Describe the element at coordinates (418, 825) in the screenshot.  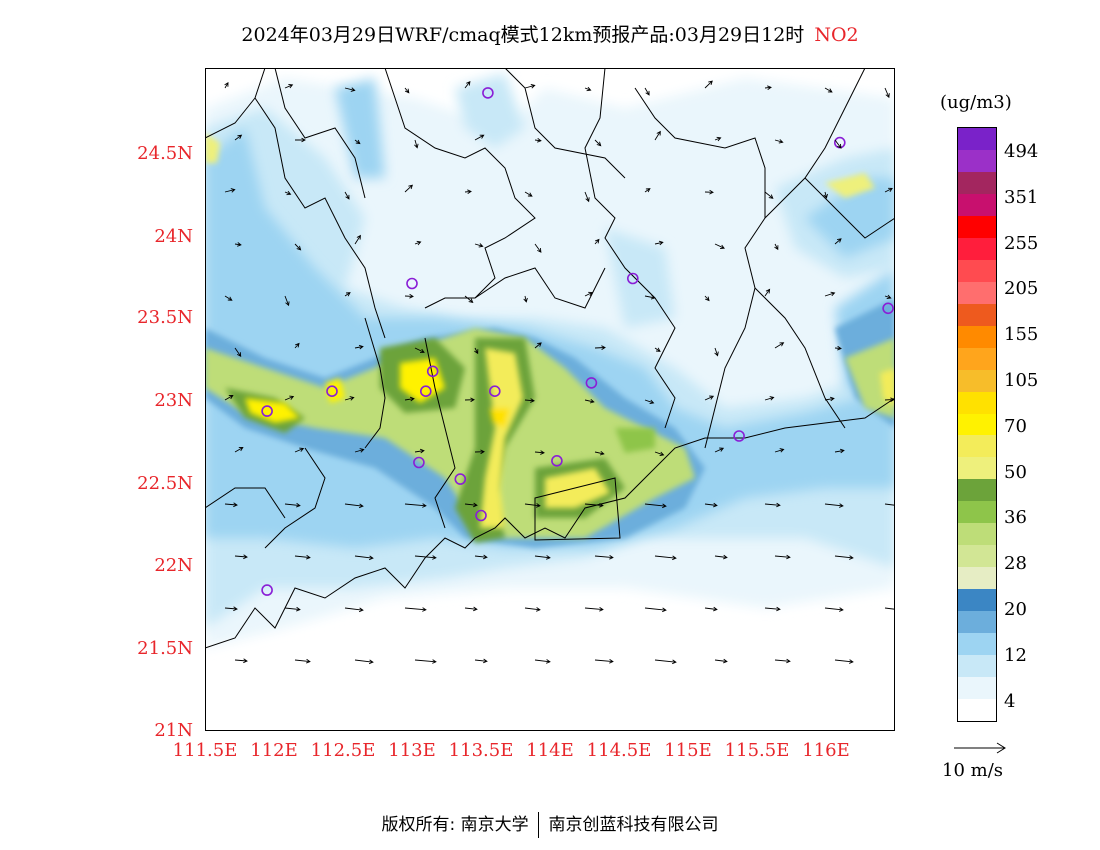
I see `copyright-prefix: 版权所有:` at that location.